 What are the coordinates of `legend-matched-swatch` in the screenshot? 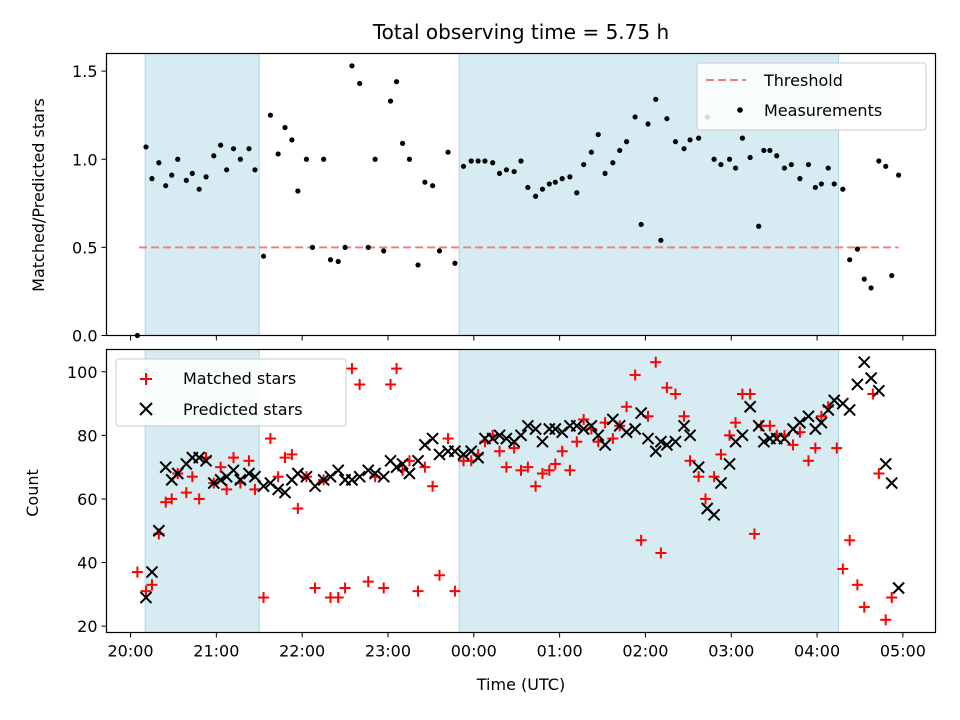 It's located at (146, 379).